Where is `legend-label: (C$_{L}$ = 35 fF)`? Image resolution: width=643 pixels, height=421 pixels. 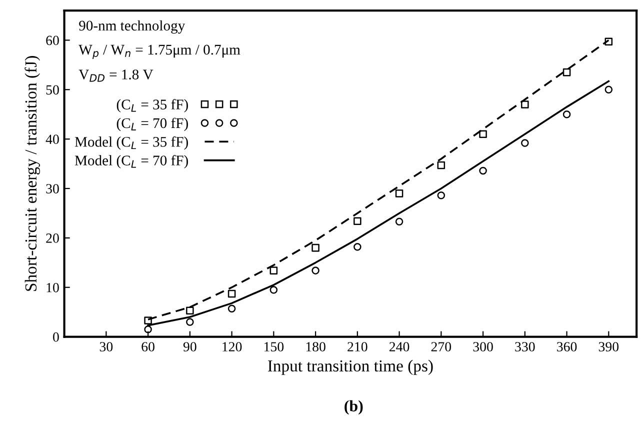
legend-label: (C$_{L}$ = 35 fF) is located at coordinates (152, 105).